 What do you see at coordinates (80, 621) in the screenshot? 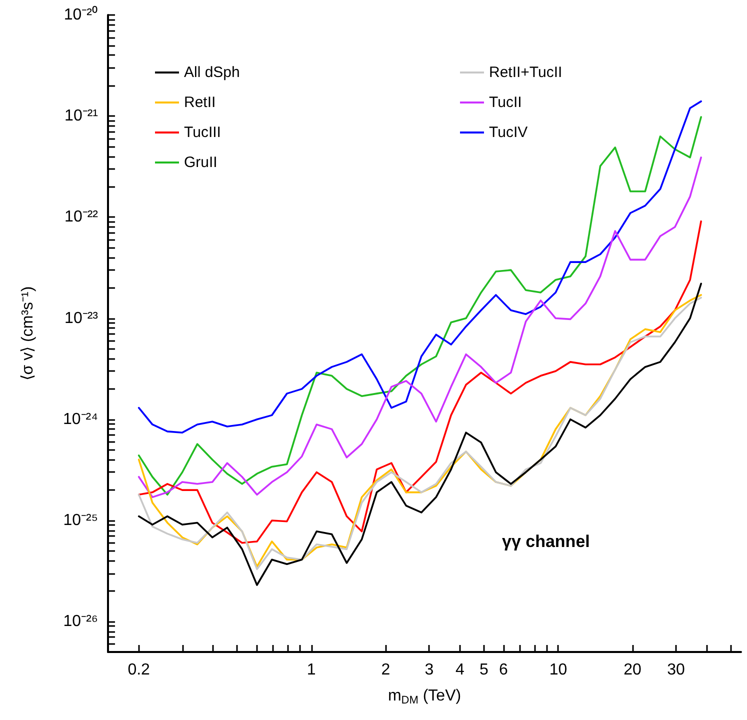
I see `y-tick-label: 10⁻²⁶` at bounding box center [80, 621].